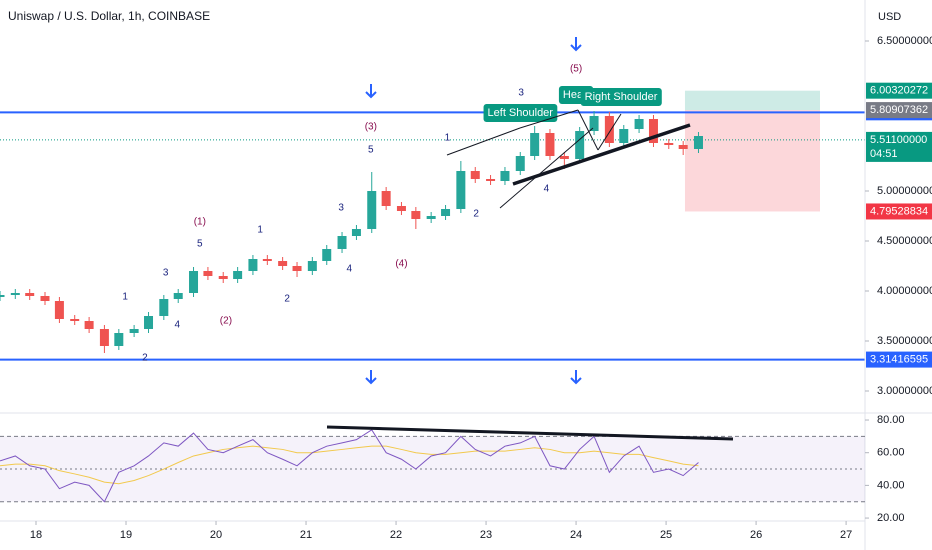  Describe the element at coordinates (846, 535) in the screenshot. I see `x-tick-label: 27` at that location.